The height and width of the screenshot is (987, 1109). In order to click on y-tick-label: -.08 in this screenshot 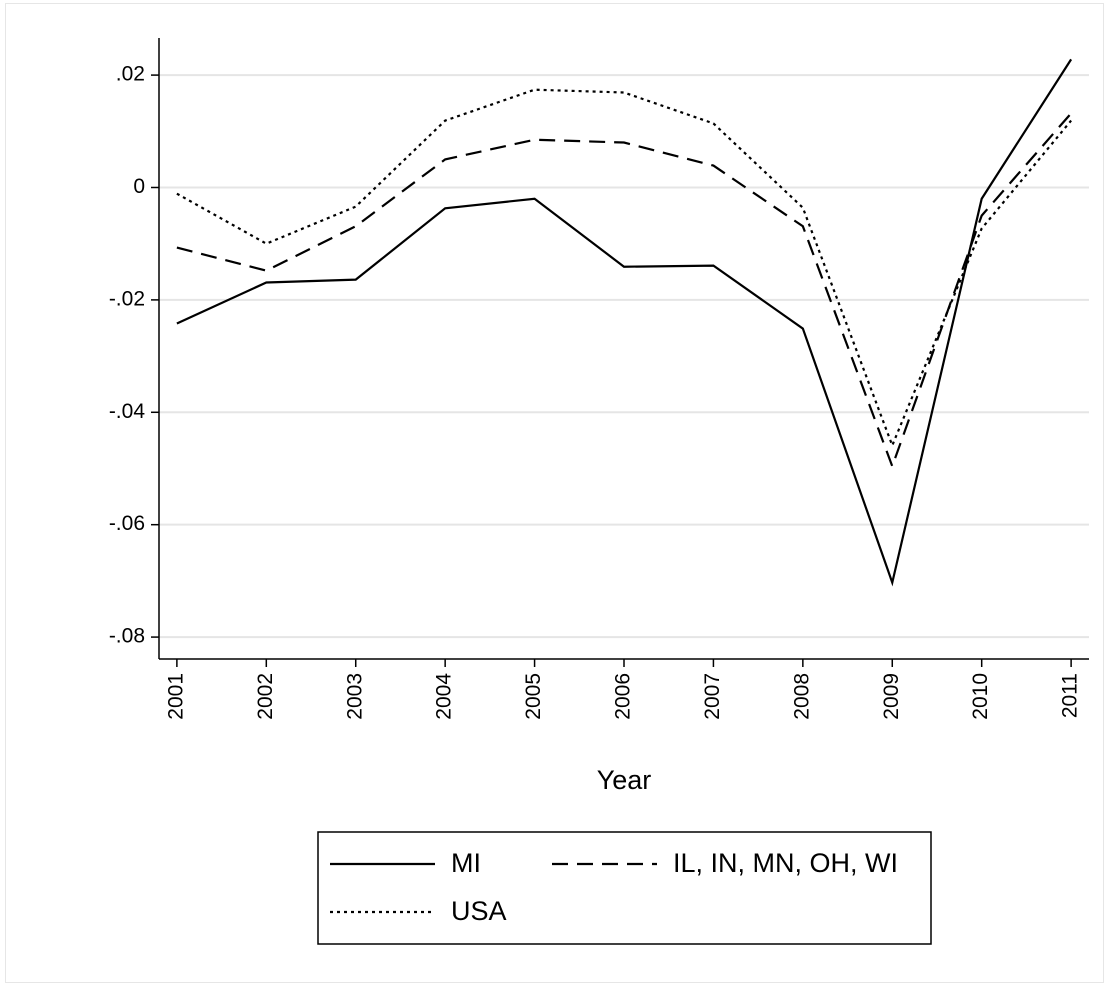, I will do `click(127, 636)`.